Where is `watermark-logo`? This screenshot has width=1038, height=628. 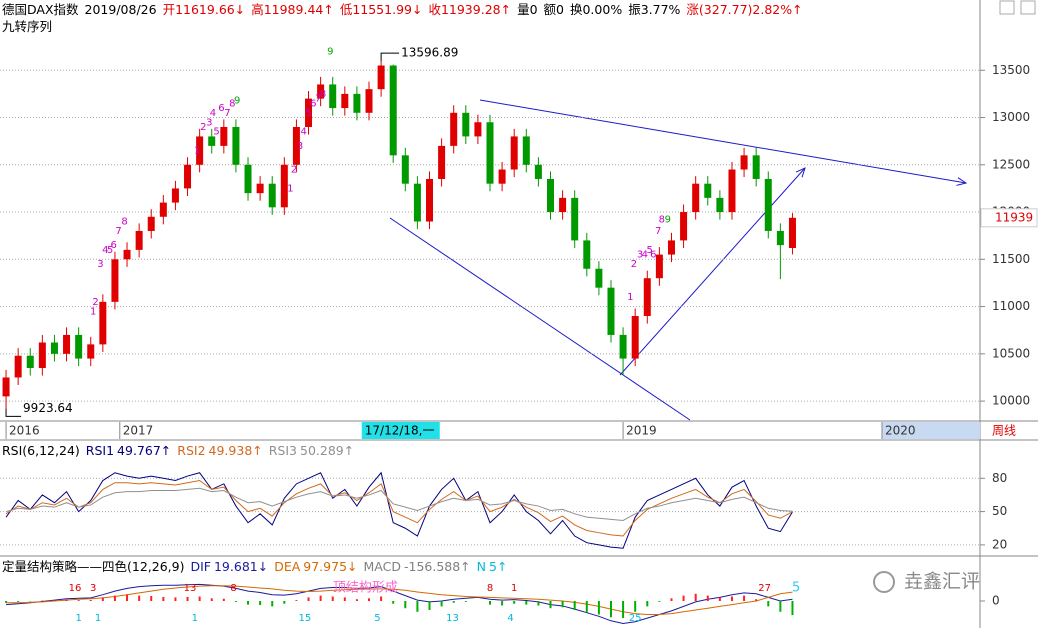
watermark-logo is located at coordinates (884, 582).